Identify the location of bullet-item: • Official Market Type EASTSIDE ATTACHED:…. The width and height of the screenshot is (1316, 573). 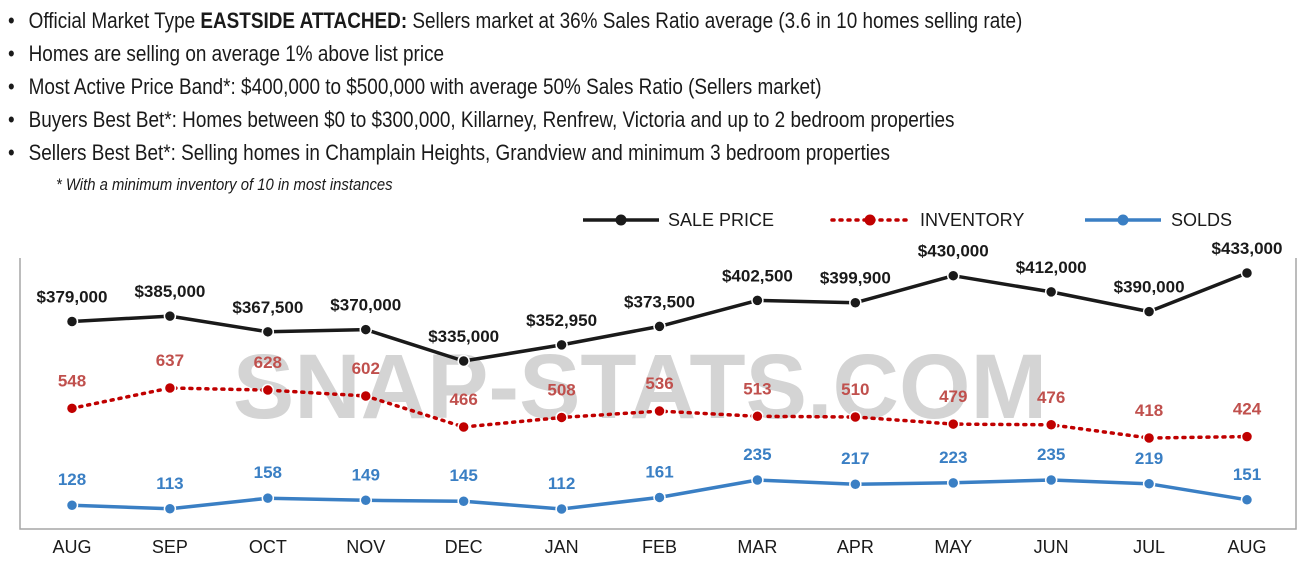
(567, 20).